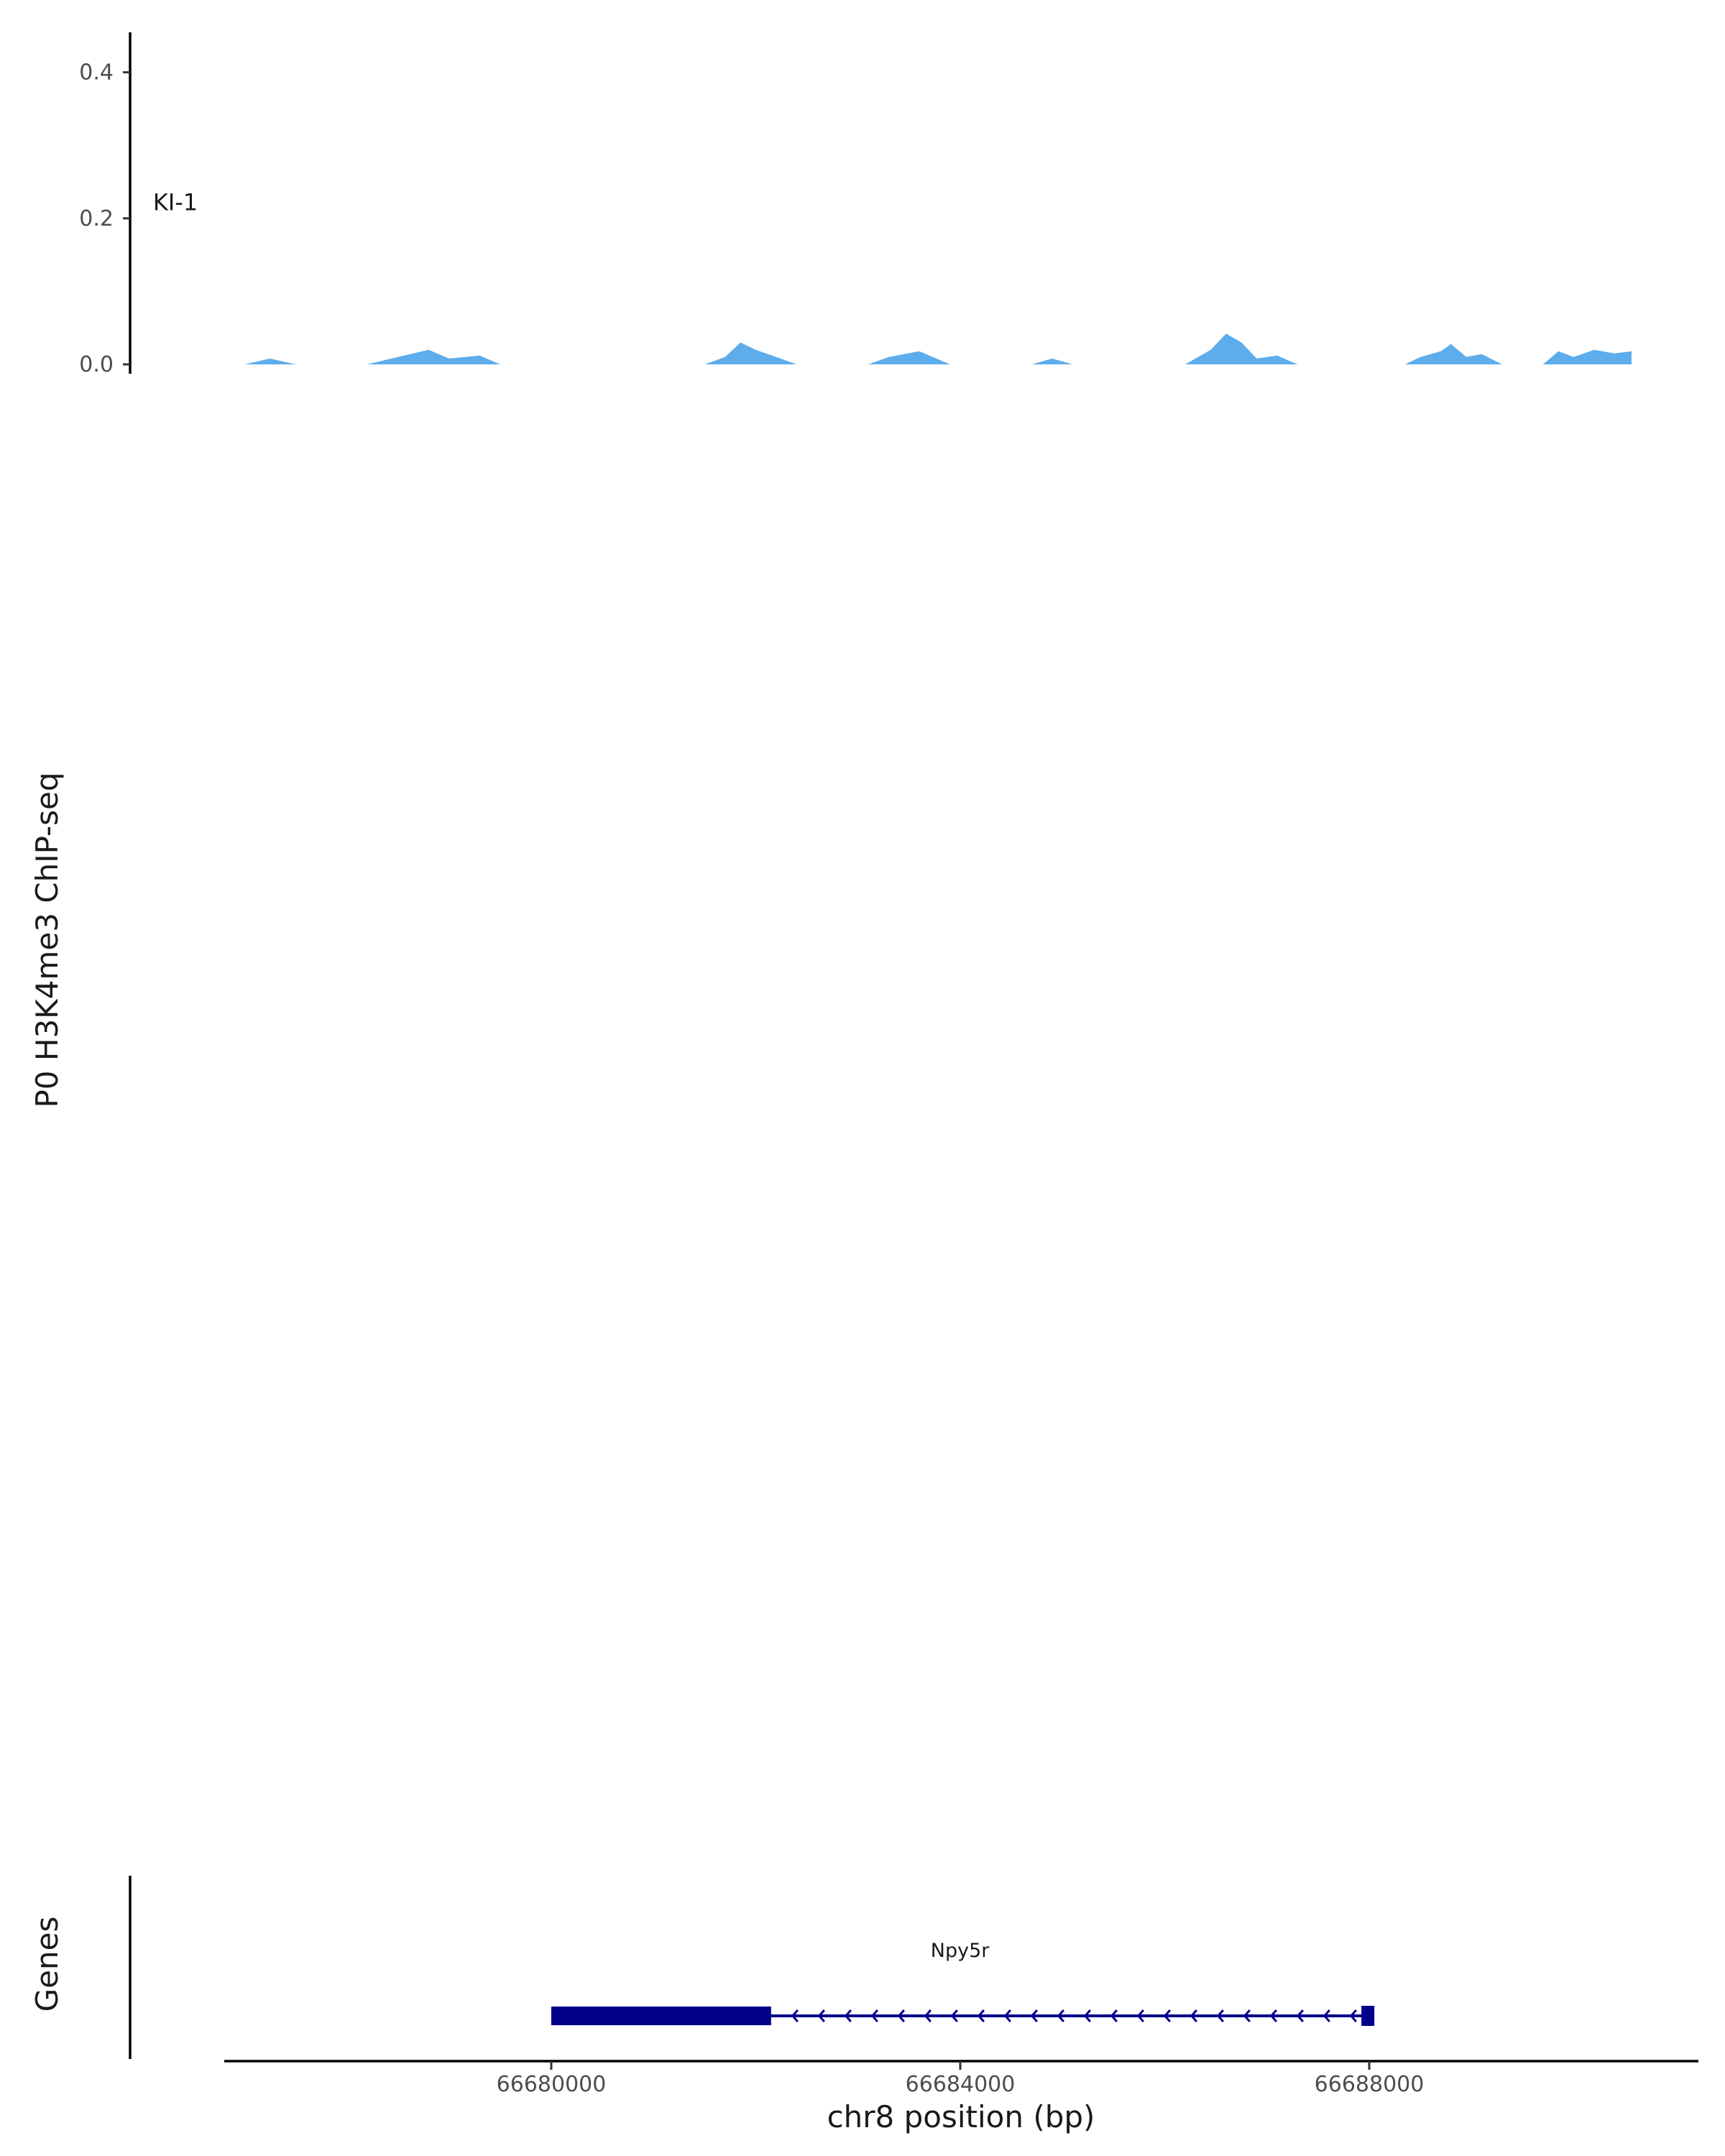  What do you see at coordinates (47, 1965) in the screenshot?
I see `genes-axis-title: Genes` at bounding box center [47, 1965].